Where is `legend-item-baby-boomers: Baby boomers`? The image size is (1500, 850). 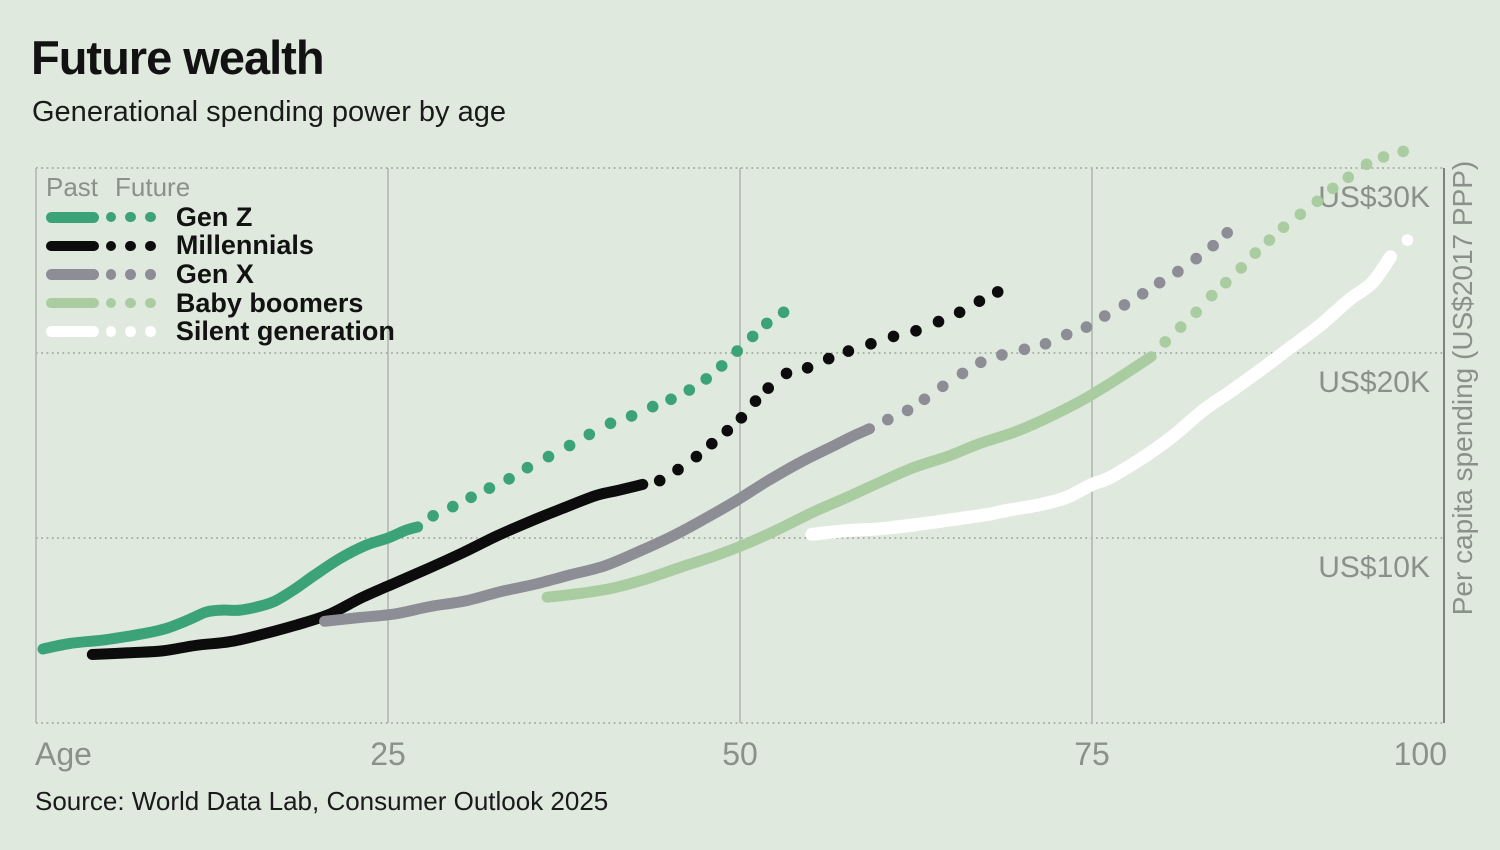
legend-item-baby-boomers: Baby boomers is located at coordinates (220, 303).